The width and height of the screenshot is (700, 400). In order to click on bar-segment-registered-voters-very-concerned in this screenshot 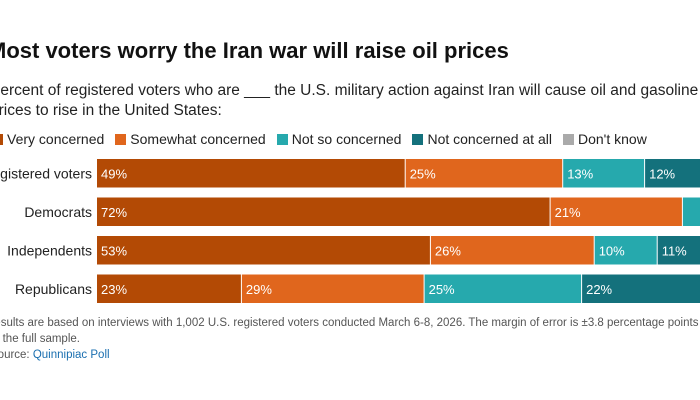, I will do `click(251, 173)`.